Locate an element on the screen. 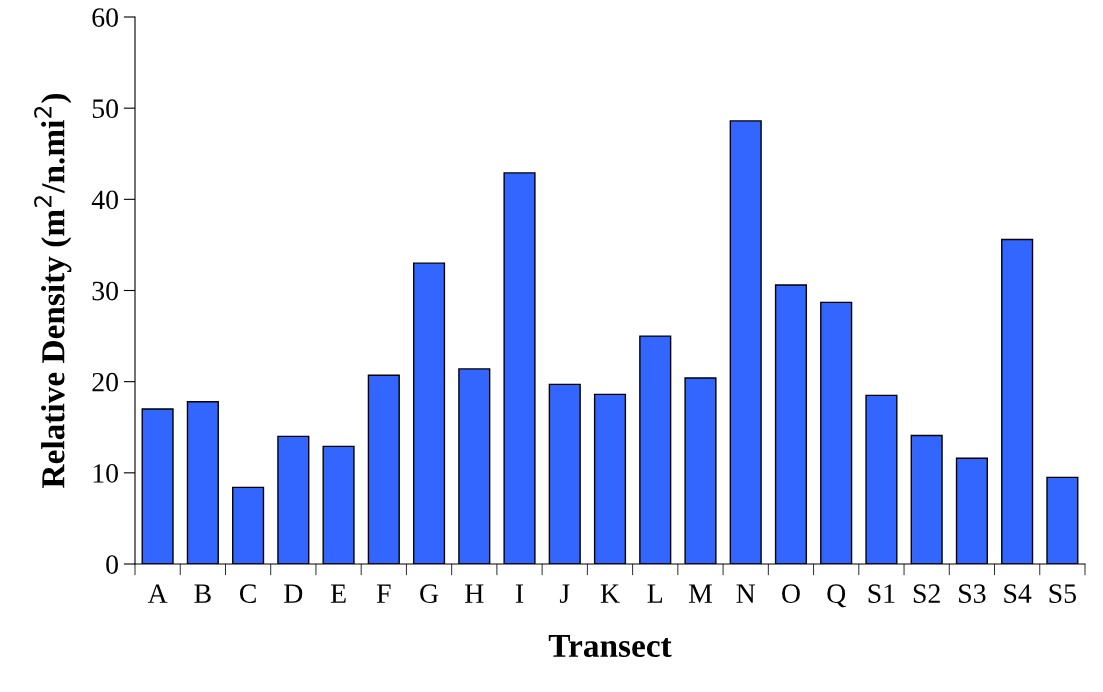 Image resolution: width=1103 pixels, height=692 pixels. x-tick-label: B is located at coordinates (202, 593).